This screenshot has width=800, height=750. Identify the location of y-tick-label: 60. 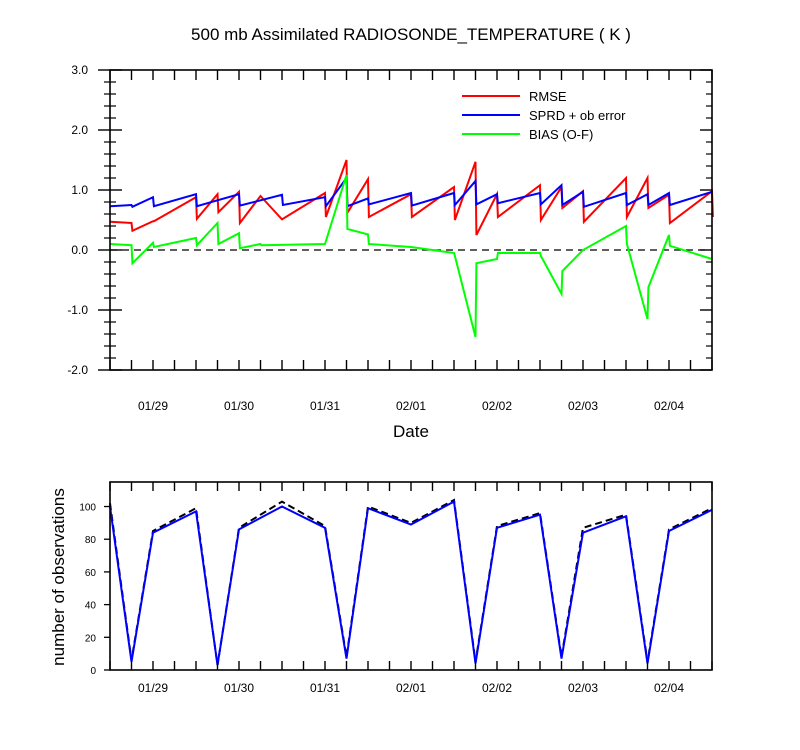
(91, 573).